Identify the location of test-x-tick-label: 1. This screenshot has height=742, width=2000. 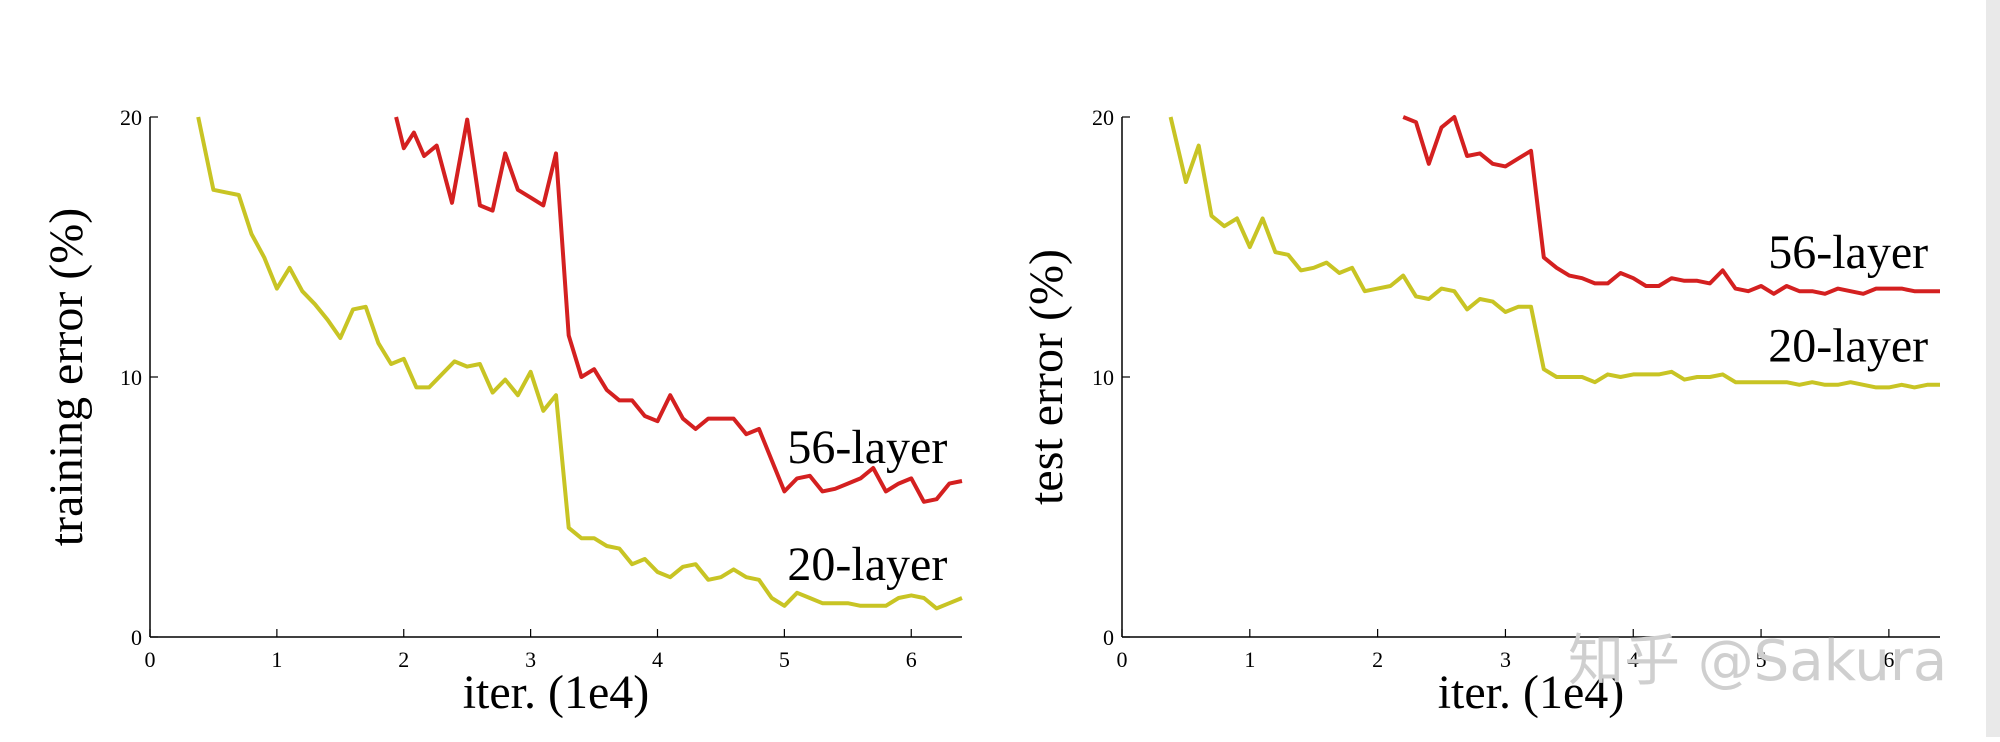
(1249, 659).